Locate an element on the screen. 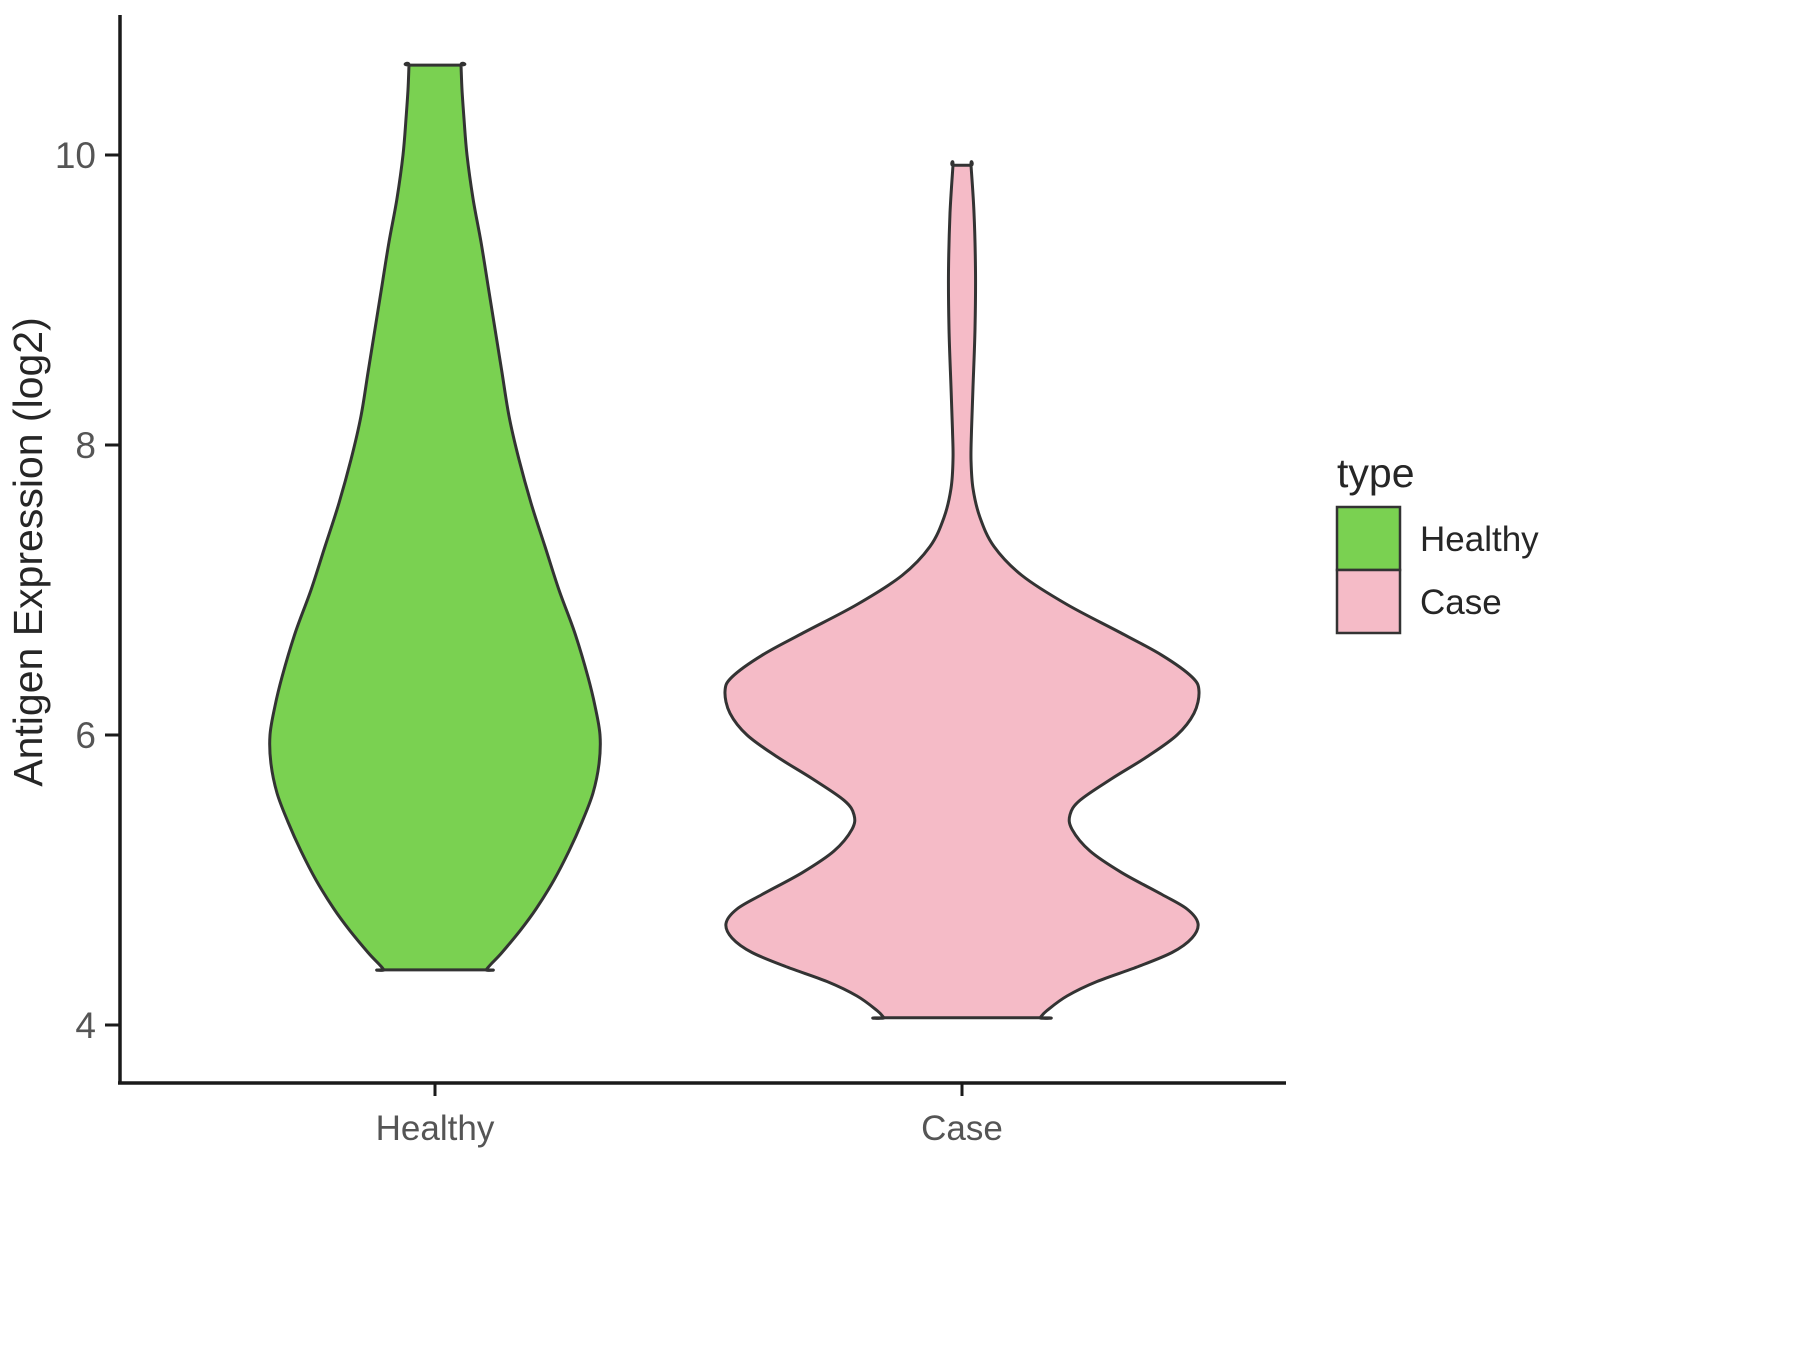  y-axis-ticks is located at coordinates (112, 590).